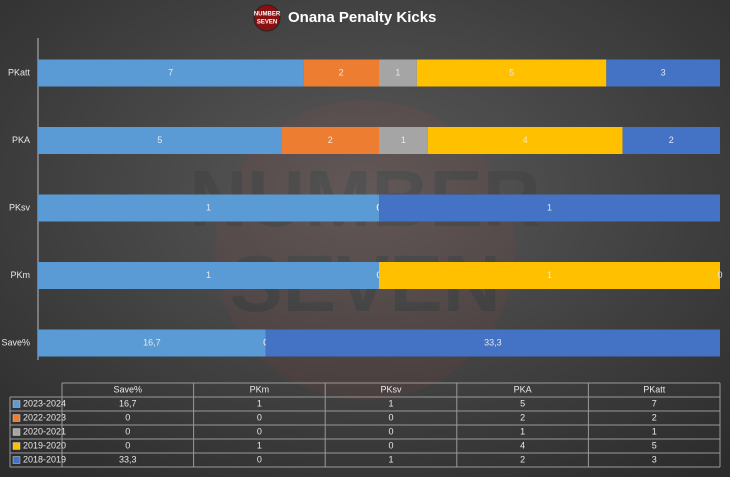  I want to click on logo-text: NUMBER, so click(267, 15).